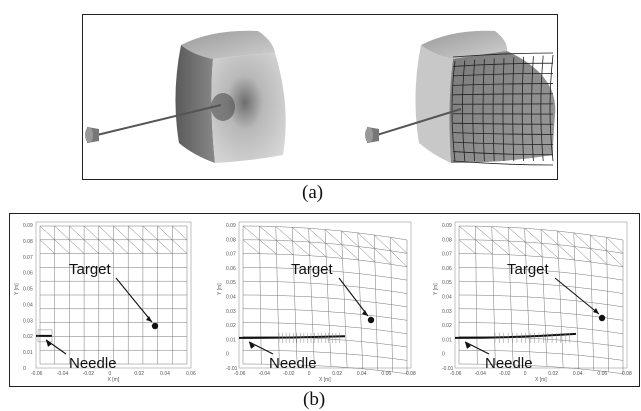 Image resolution: width=641 pixels, height=411 pixels. Describe the element at coordinates (485, 98) in the screenshot. I see `meshed-cube` at that location.